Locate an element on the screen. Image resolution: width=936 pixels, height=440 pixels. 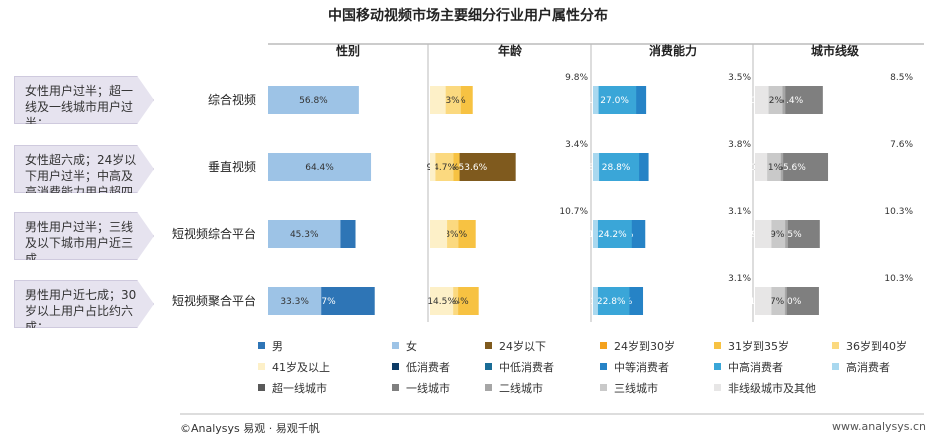
data-label-2-3-3: 22.8% is located at coordinates (611, 302).